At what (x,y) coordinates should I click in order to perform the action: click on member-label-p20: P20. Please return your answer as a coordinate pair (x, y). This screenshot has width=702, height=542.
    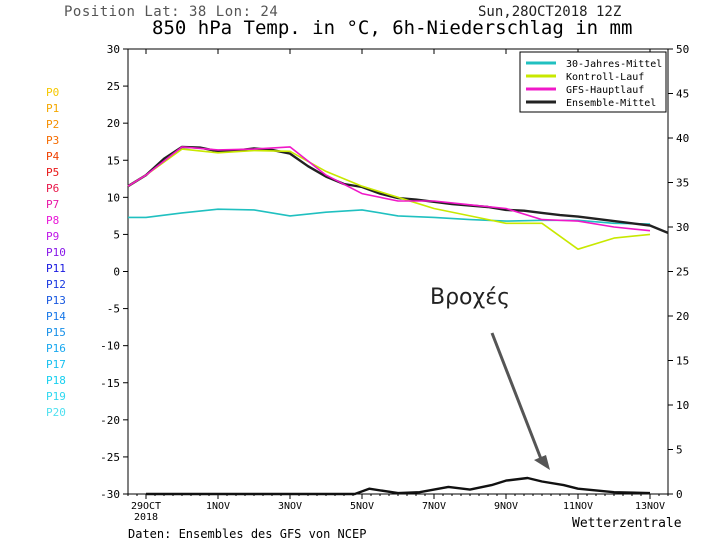
    Looking at the image, I should click on (56, 412).